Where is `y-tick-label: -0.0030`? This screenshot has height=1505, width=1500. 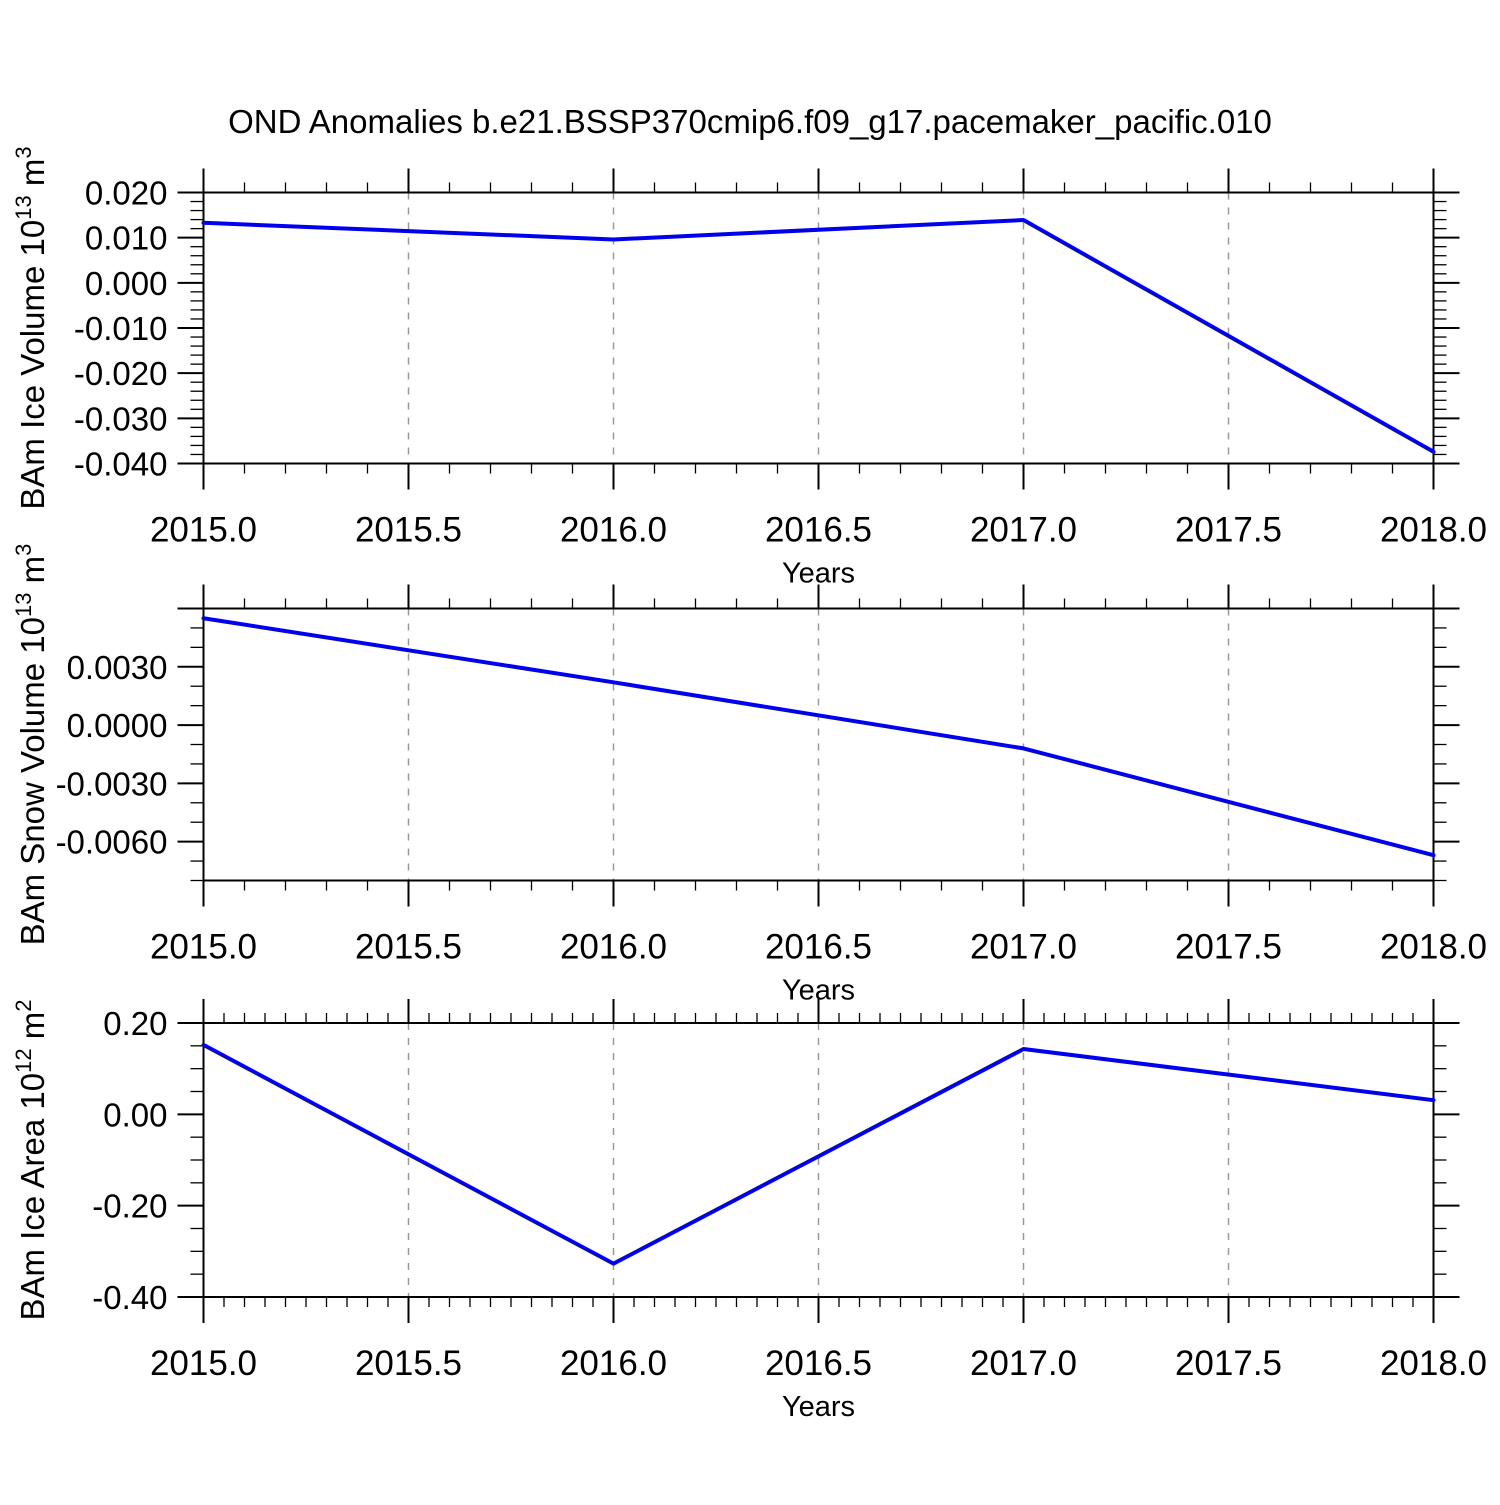 y-tick-label: -0.0030 is located at coordinates (112, 783).